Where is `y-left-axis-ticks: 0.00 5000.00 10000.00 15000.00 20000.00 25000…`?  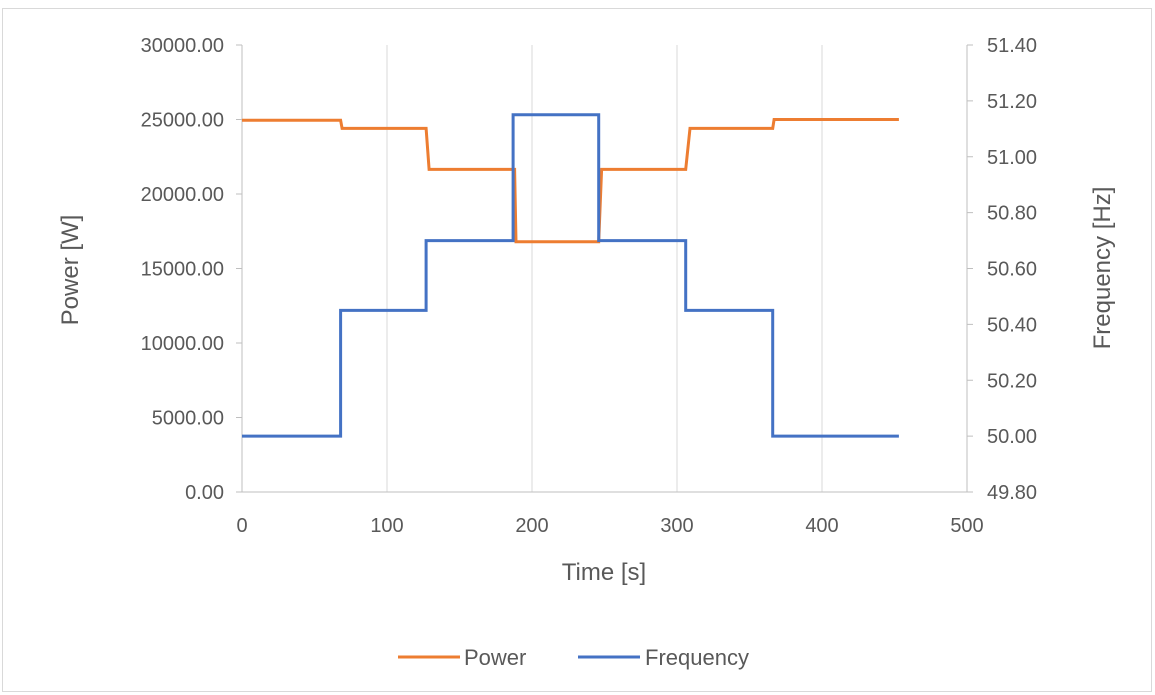 y-left-axis-ticks: 0.00 5000.00 10000.00 15000.00 20000.00 25000… is located at coordinates (191, 269).